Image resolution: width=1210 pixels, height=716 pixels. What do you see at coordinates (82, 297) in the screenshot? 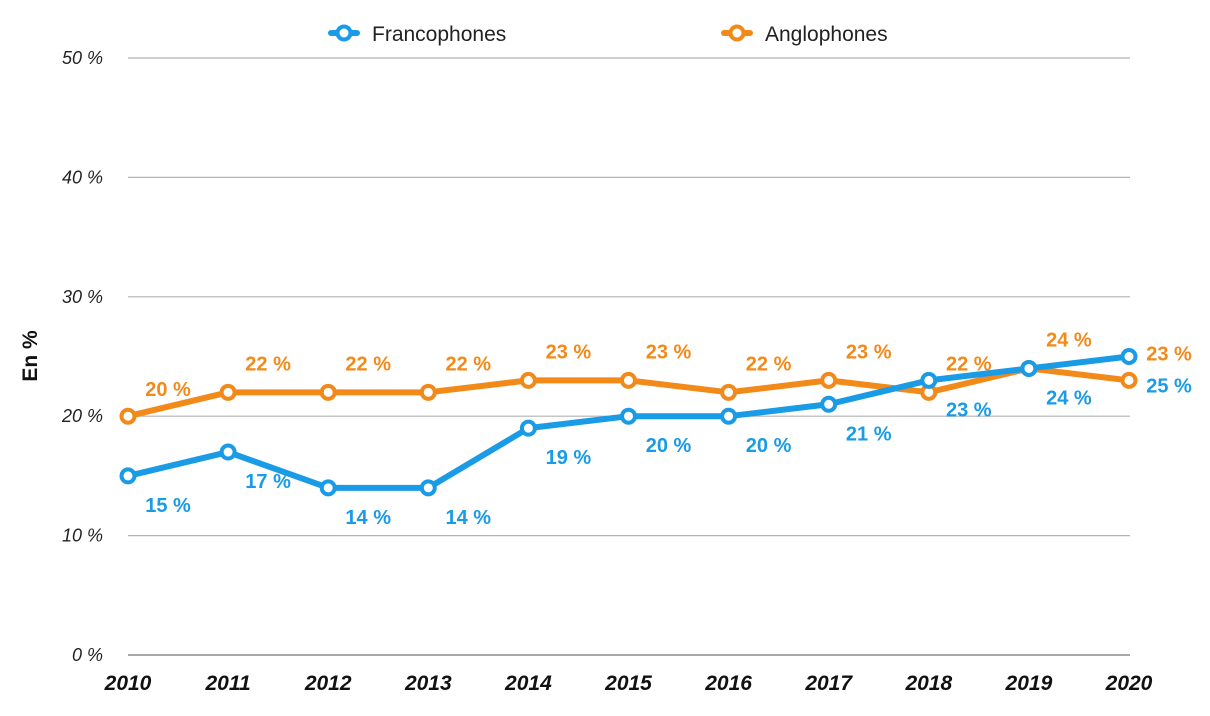
I see `y-tick-label: 30 %` at bounding box center [82, 297].